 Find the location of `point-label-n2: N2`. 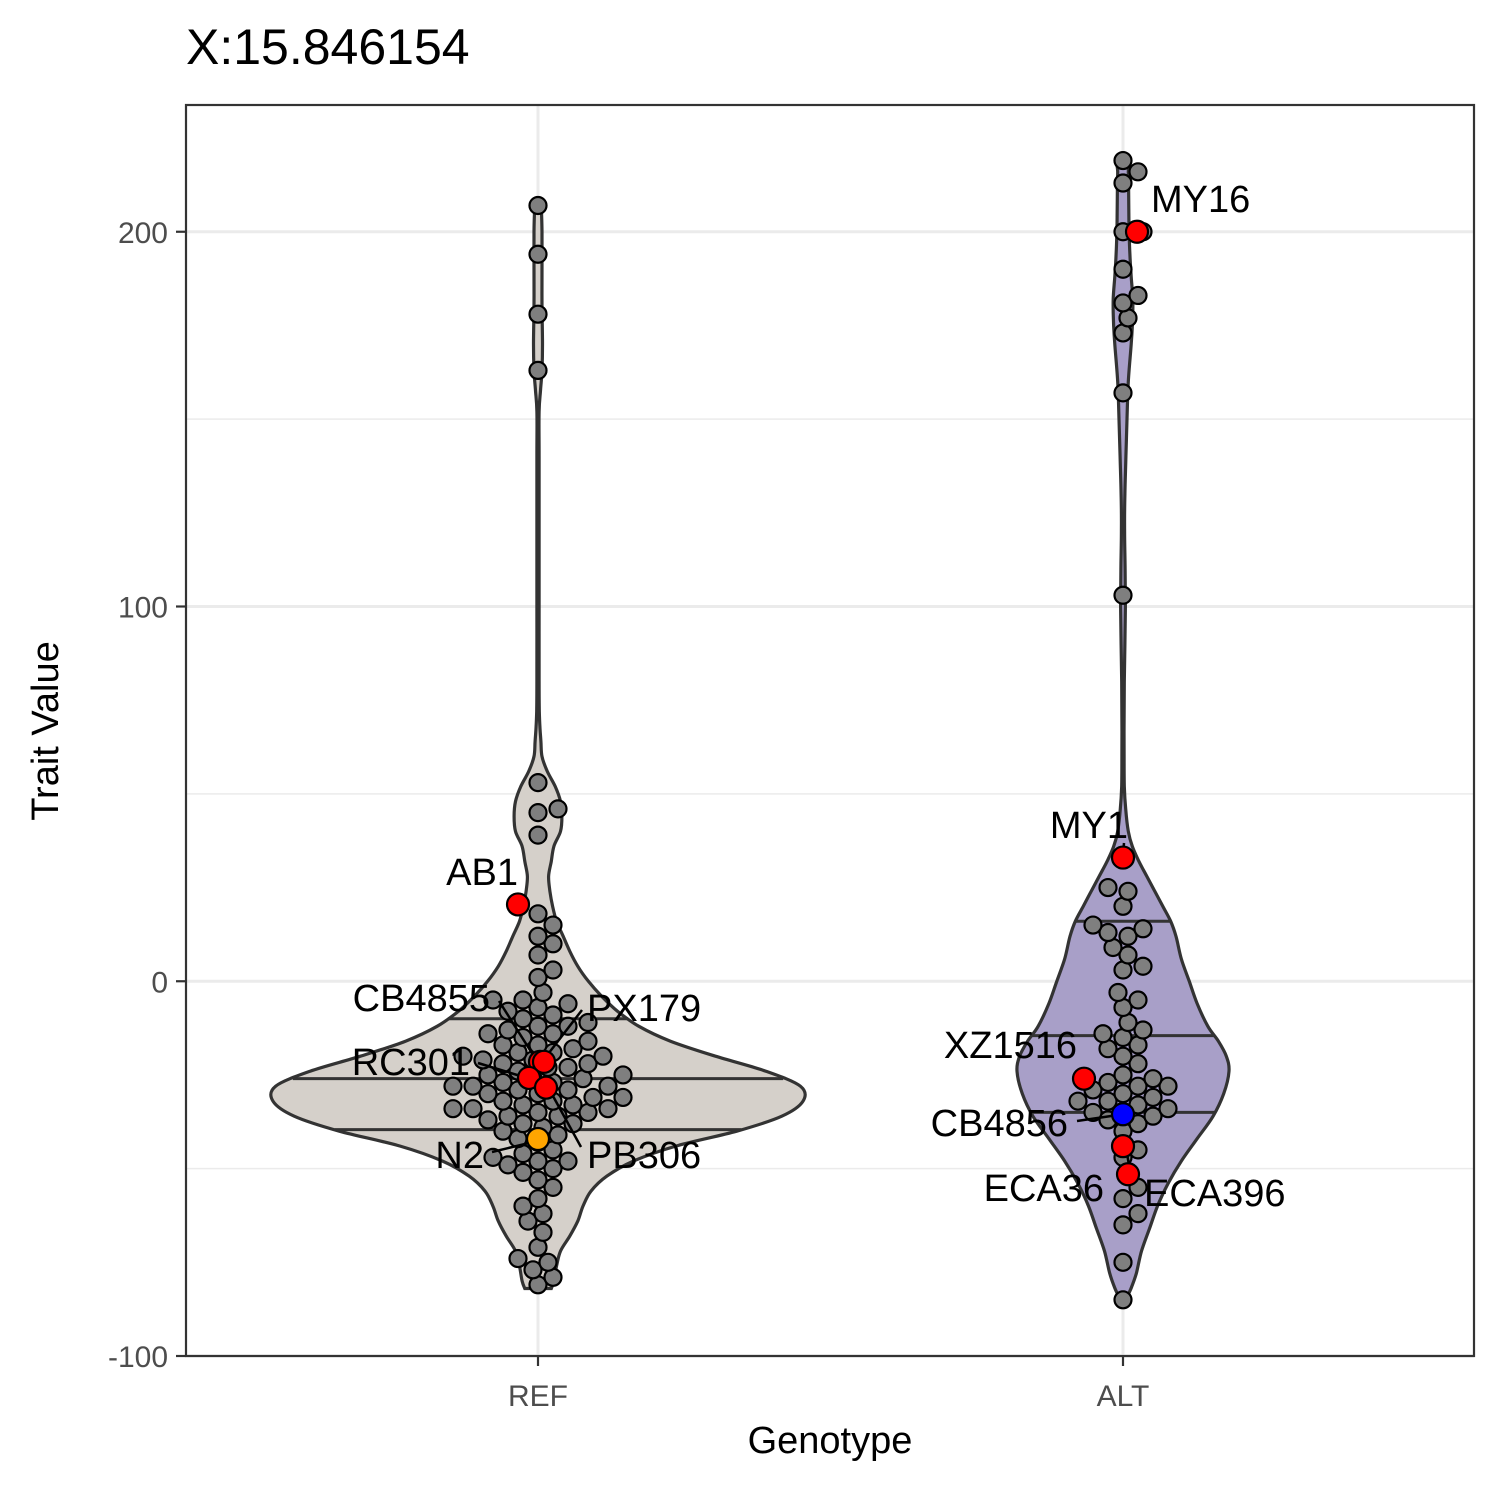

point-label-n2: N2 is located at coordinates (459, 1156).